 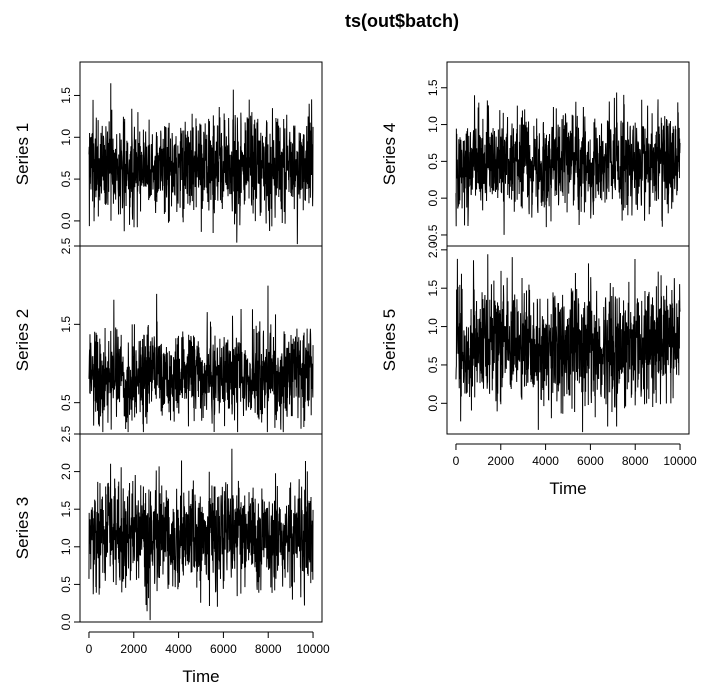 I want to click on panel-1: 0.0 0.5 1.0 1.5 Series 1, so click(x=168, y=154).